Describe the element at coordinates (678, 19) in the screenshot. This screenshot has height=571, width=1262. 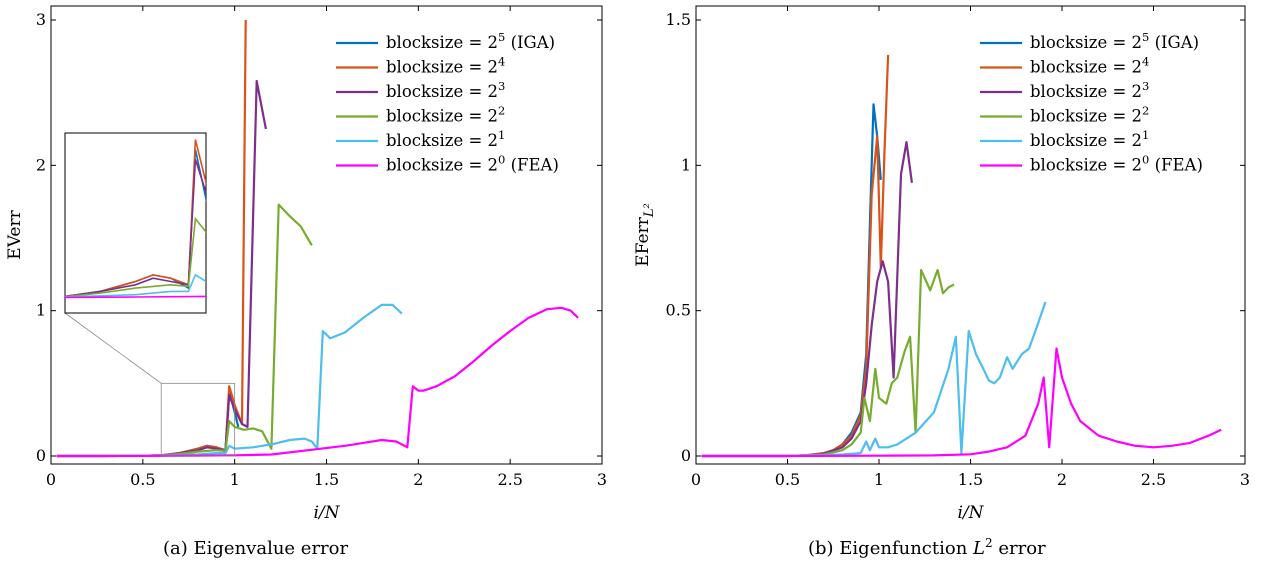
I see `y-tick-label: 1.5` at that location.